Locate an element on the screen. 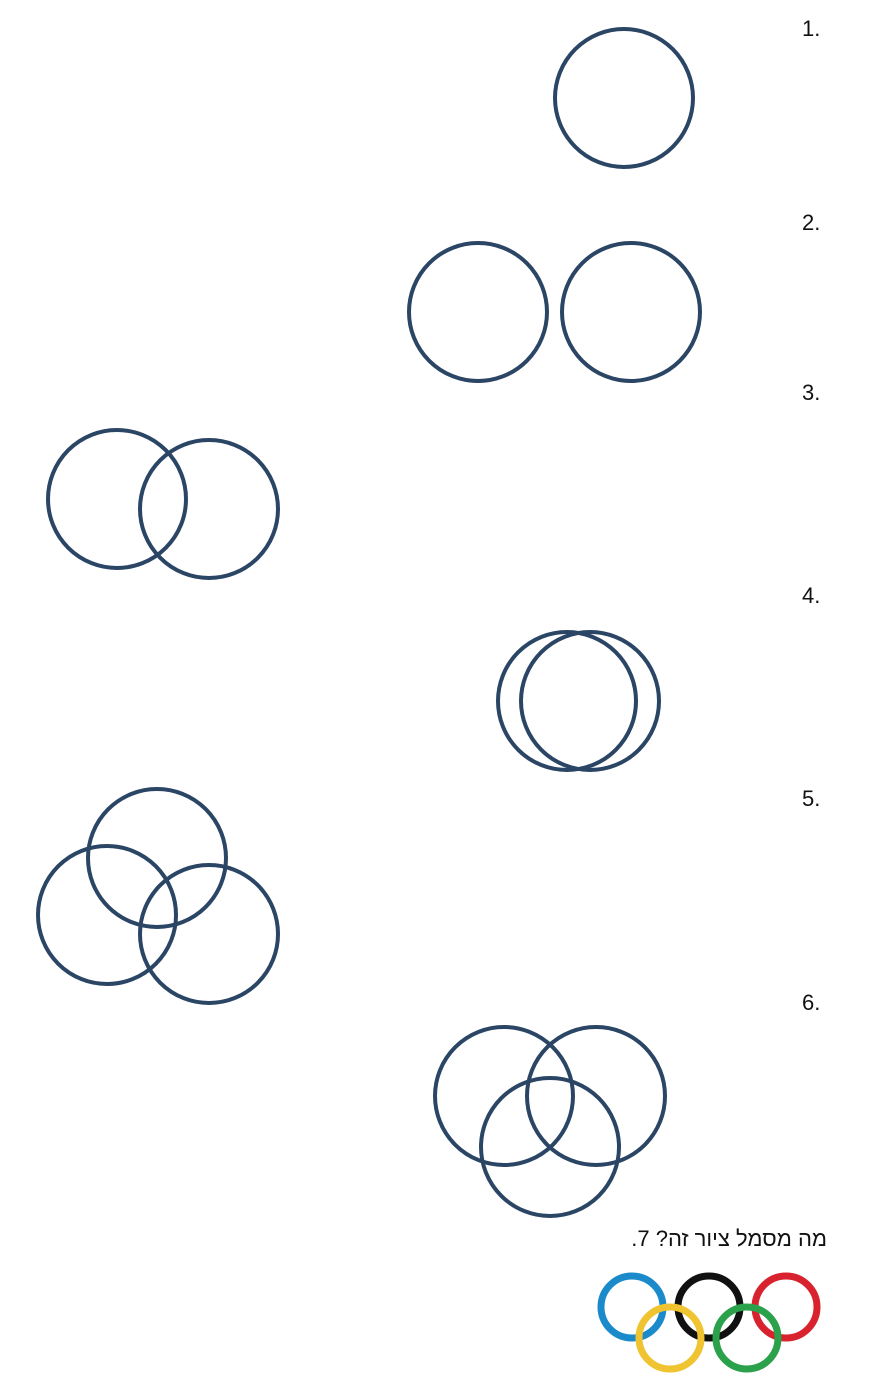  item-number-6: 6. is located at coordinates (811, 1002).